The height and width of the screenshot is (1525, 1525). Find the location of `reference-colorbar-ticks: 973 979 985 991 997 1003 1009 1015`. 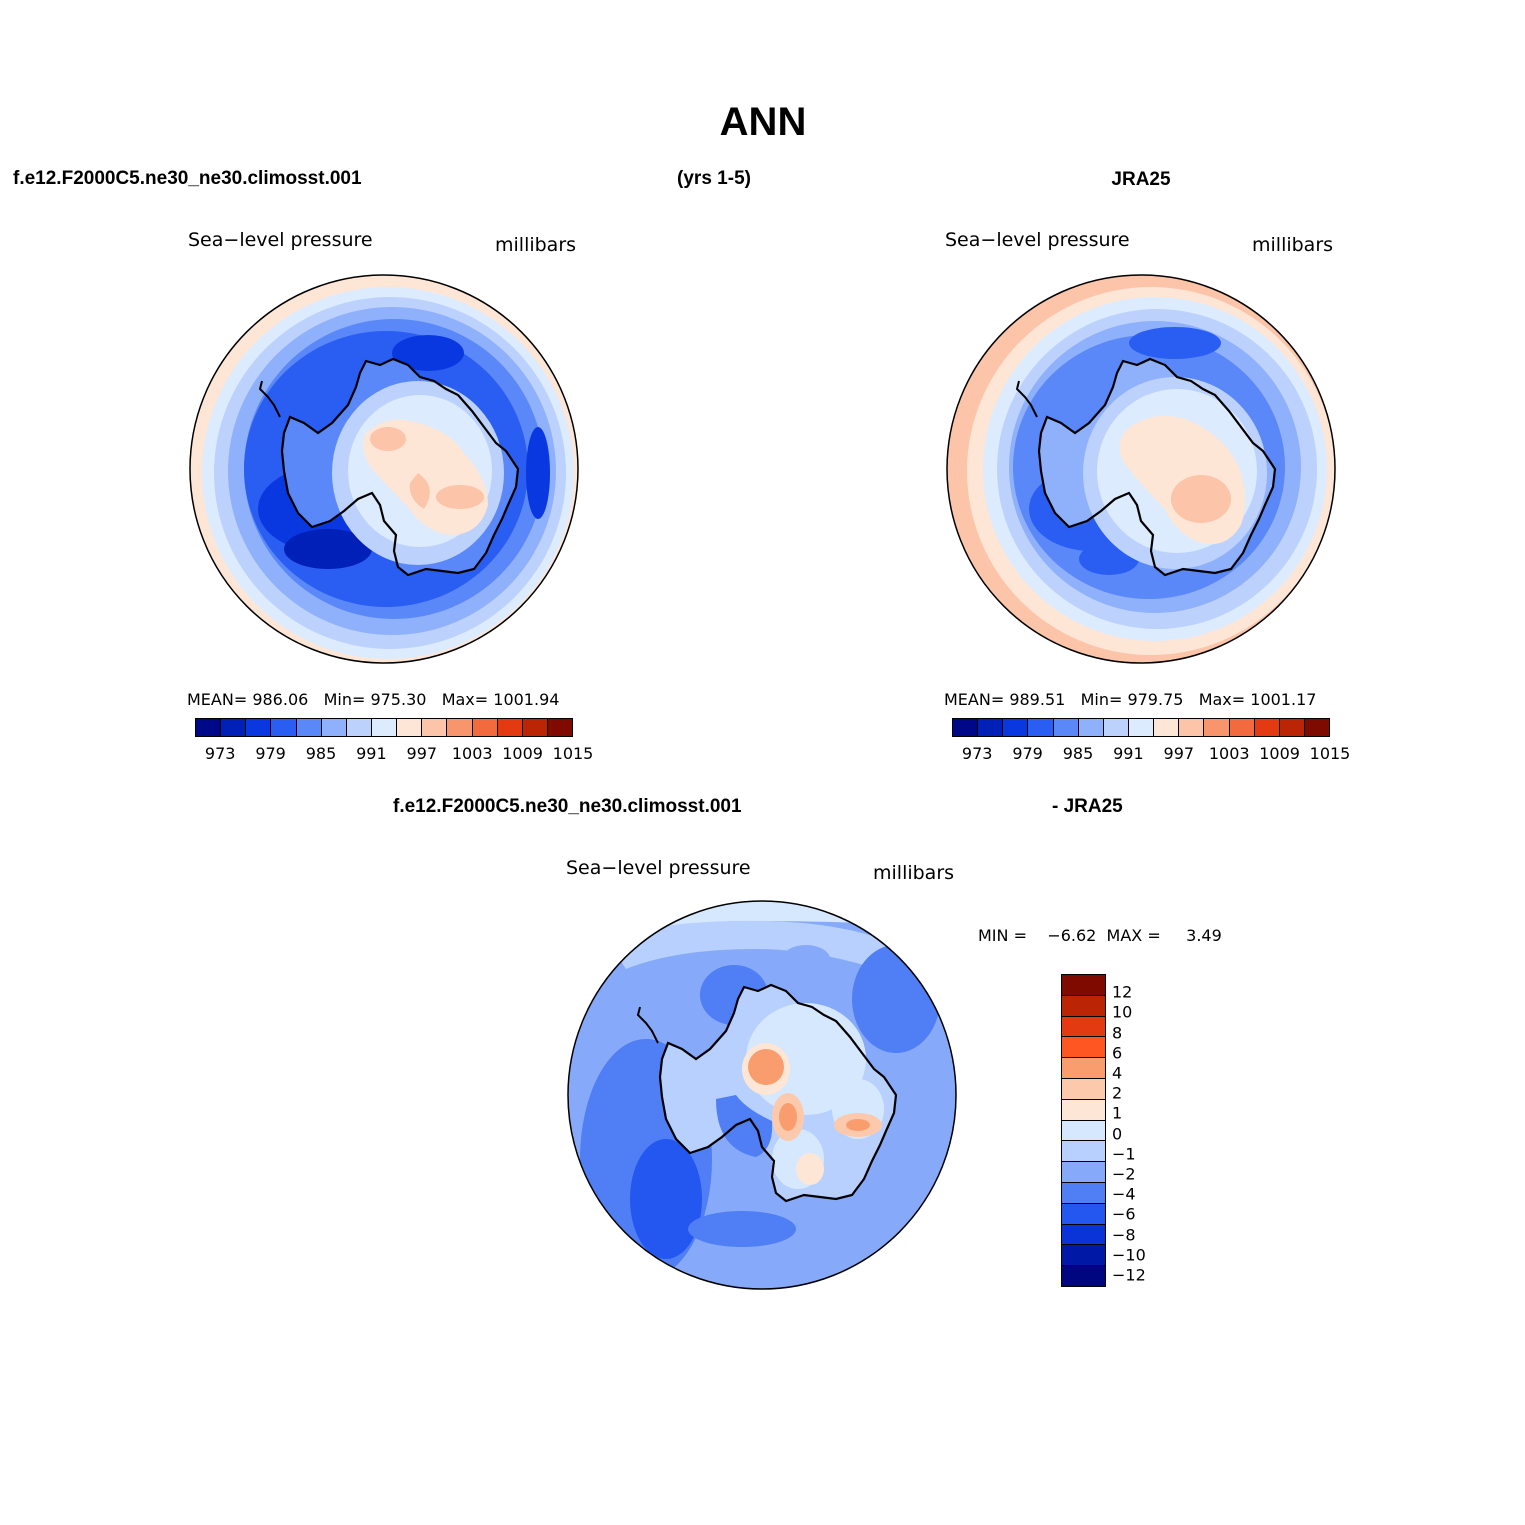

reference-colorbar-ticks: 973 979 985 991 997 1003 1009 1015 is located at coordinates (1151, 754).